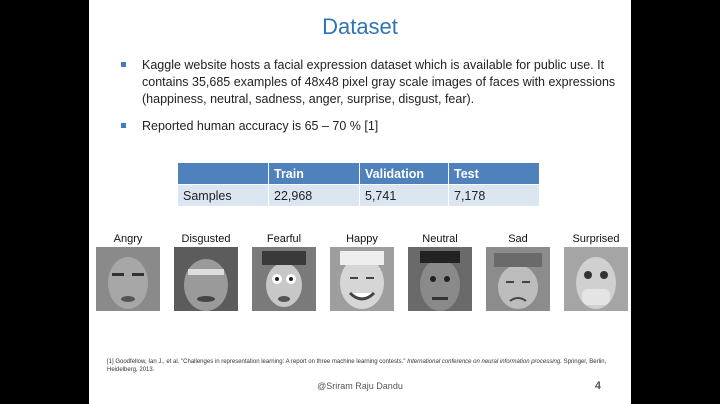 This screenshot has height=404, width=720. Describe the element at coordinates (223, 195) in the screenshot. I see `table-cell: Samples` at that location.